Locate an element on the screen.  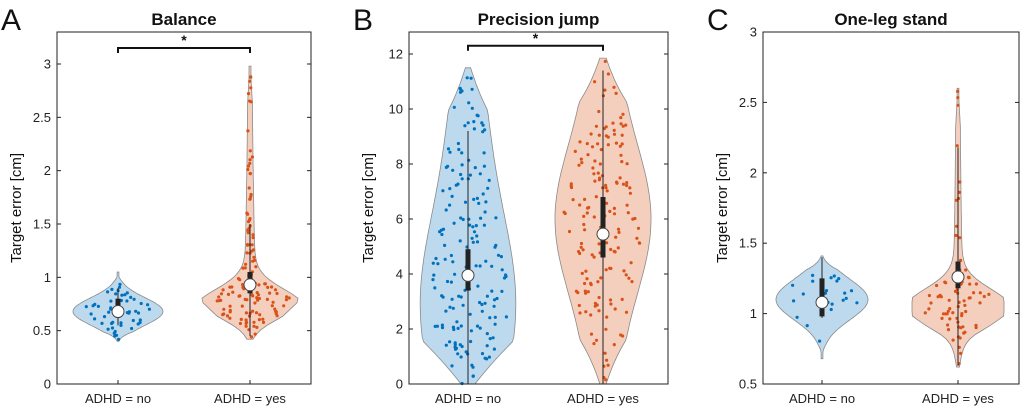
significance-bracket is located at coordinates (535, 47).